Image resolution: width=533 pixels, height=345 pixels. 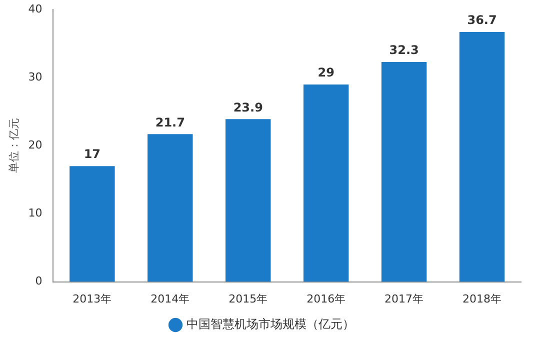 I want to click on x-tick-label: 2013年, so click(x=92, y=299).